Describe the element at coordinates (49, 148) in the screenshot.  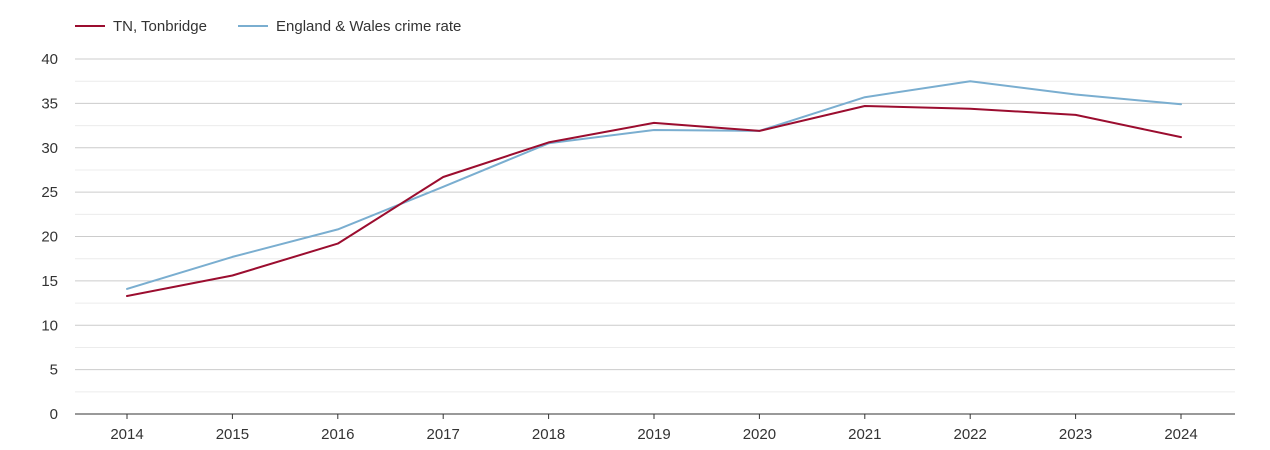
I see `y-tick-label: 30` at that location.